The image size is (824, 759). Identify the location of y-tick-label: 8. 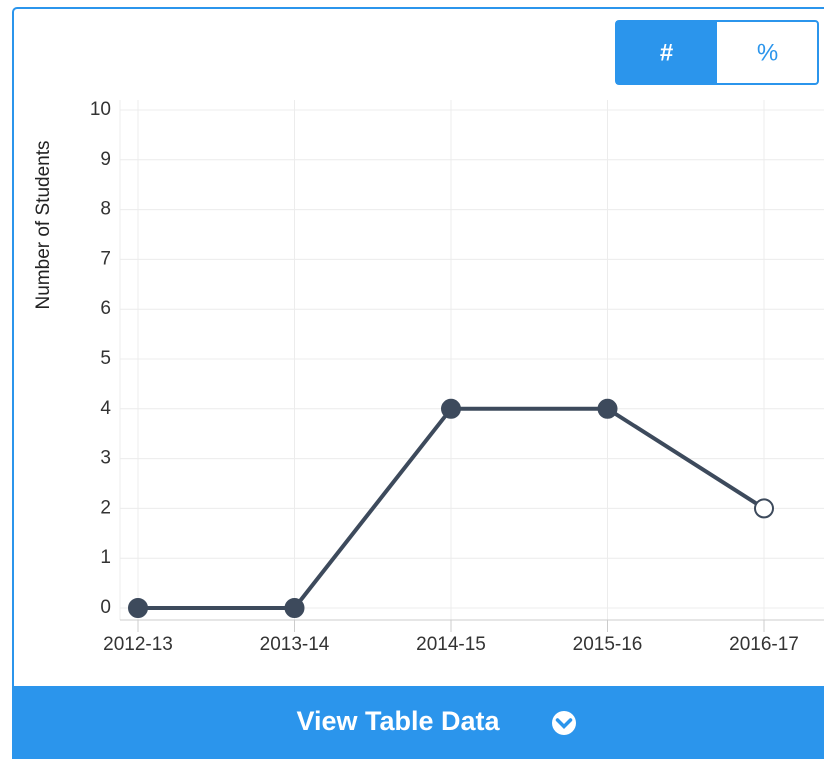
(105, 209).